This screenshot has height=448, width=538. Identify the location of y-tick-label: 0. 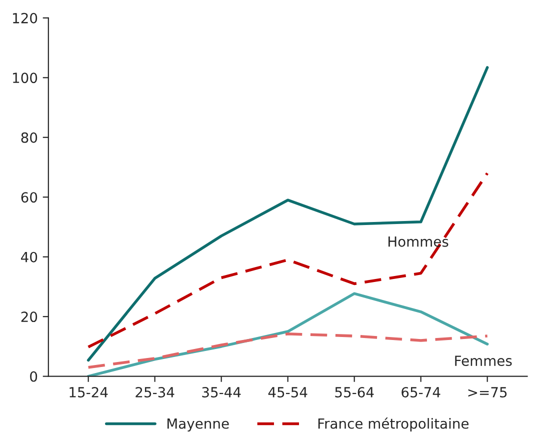
(34, 376).